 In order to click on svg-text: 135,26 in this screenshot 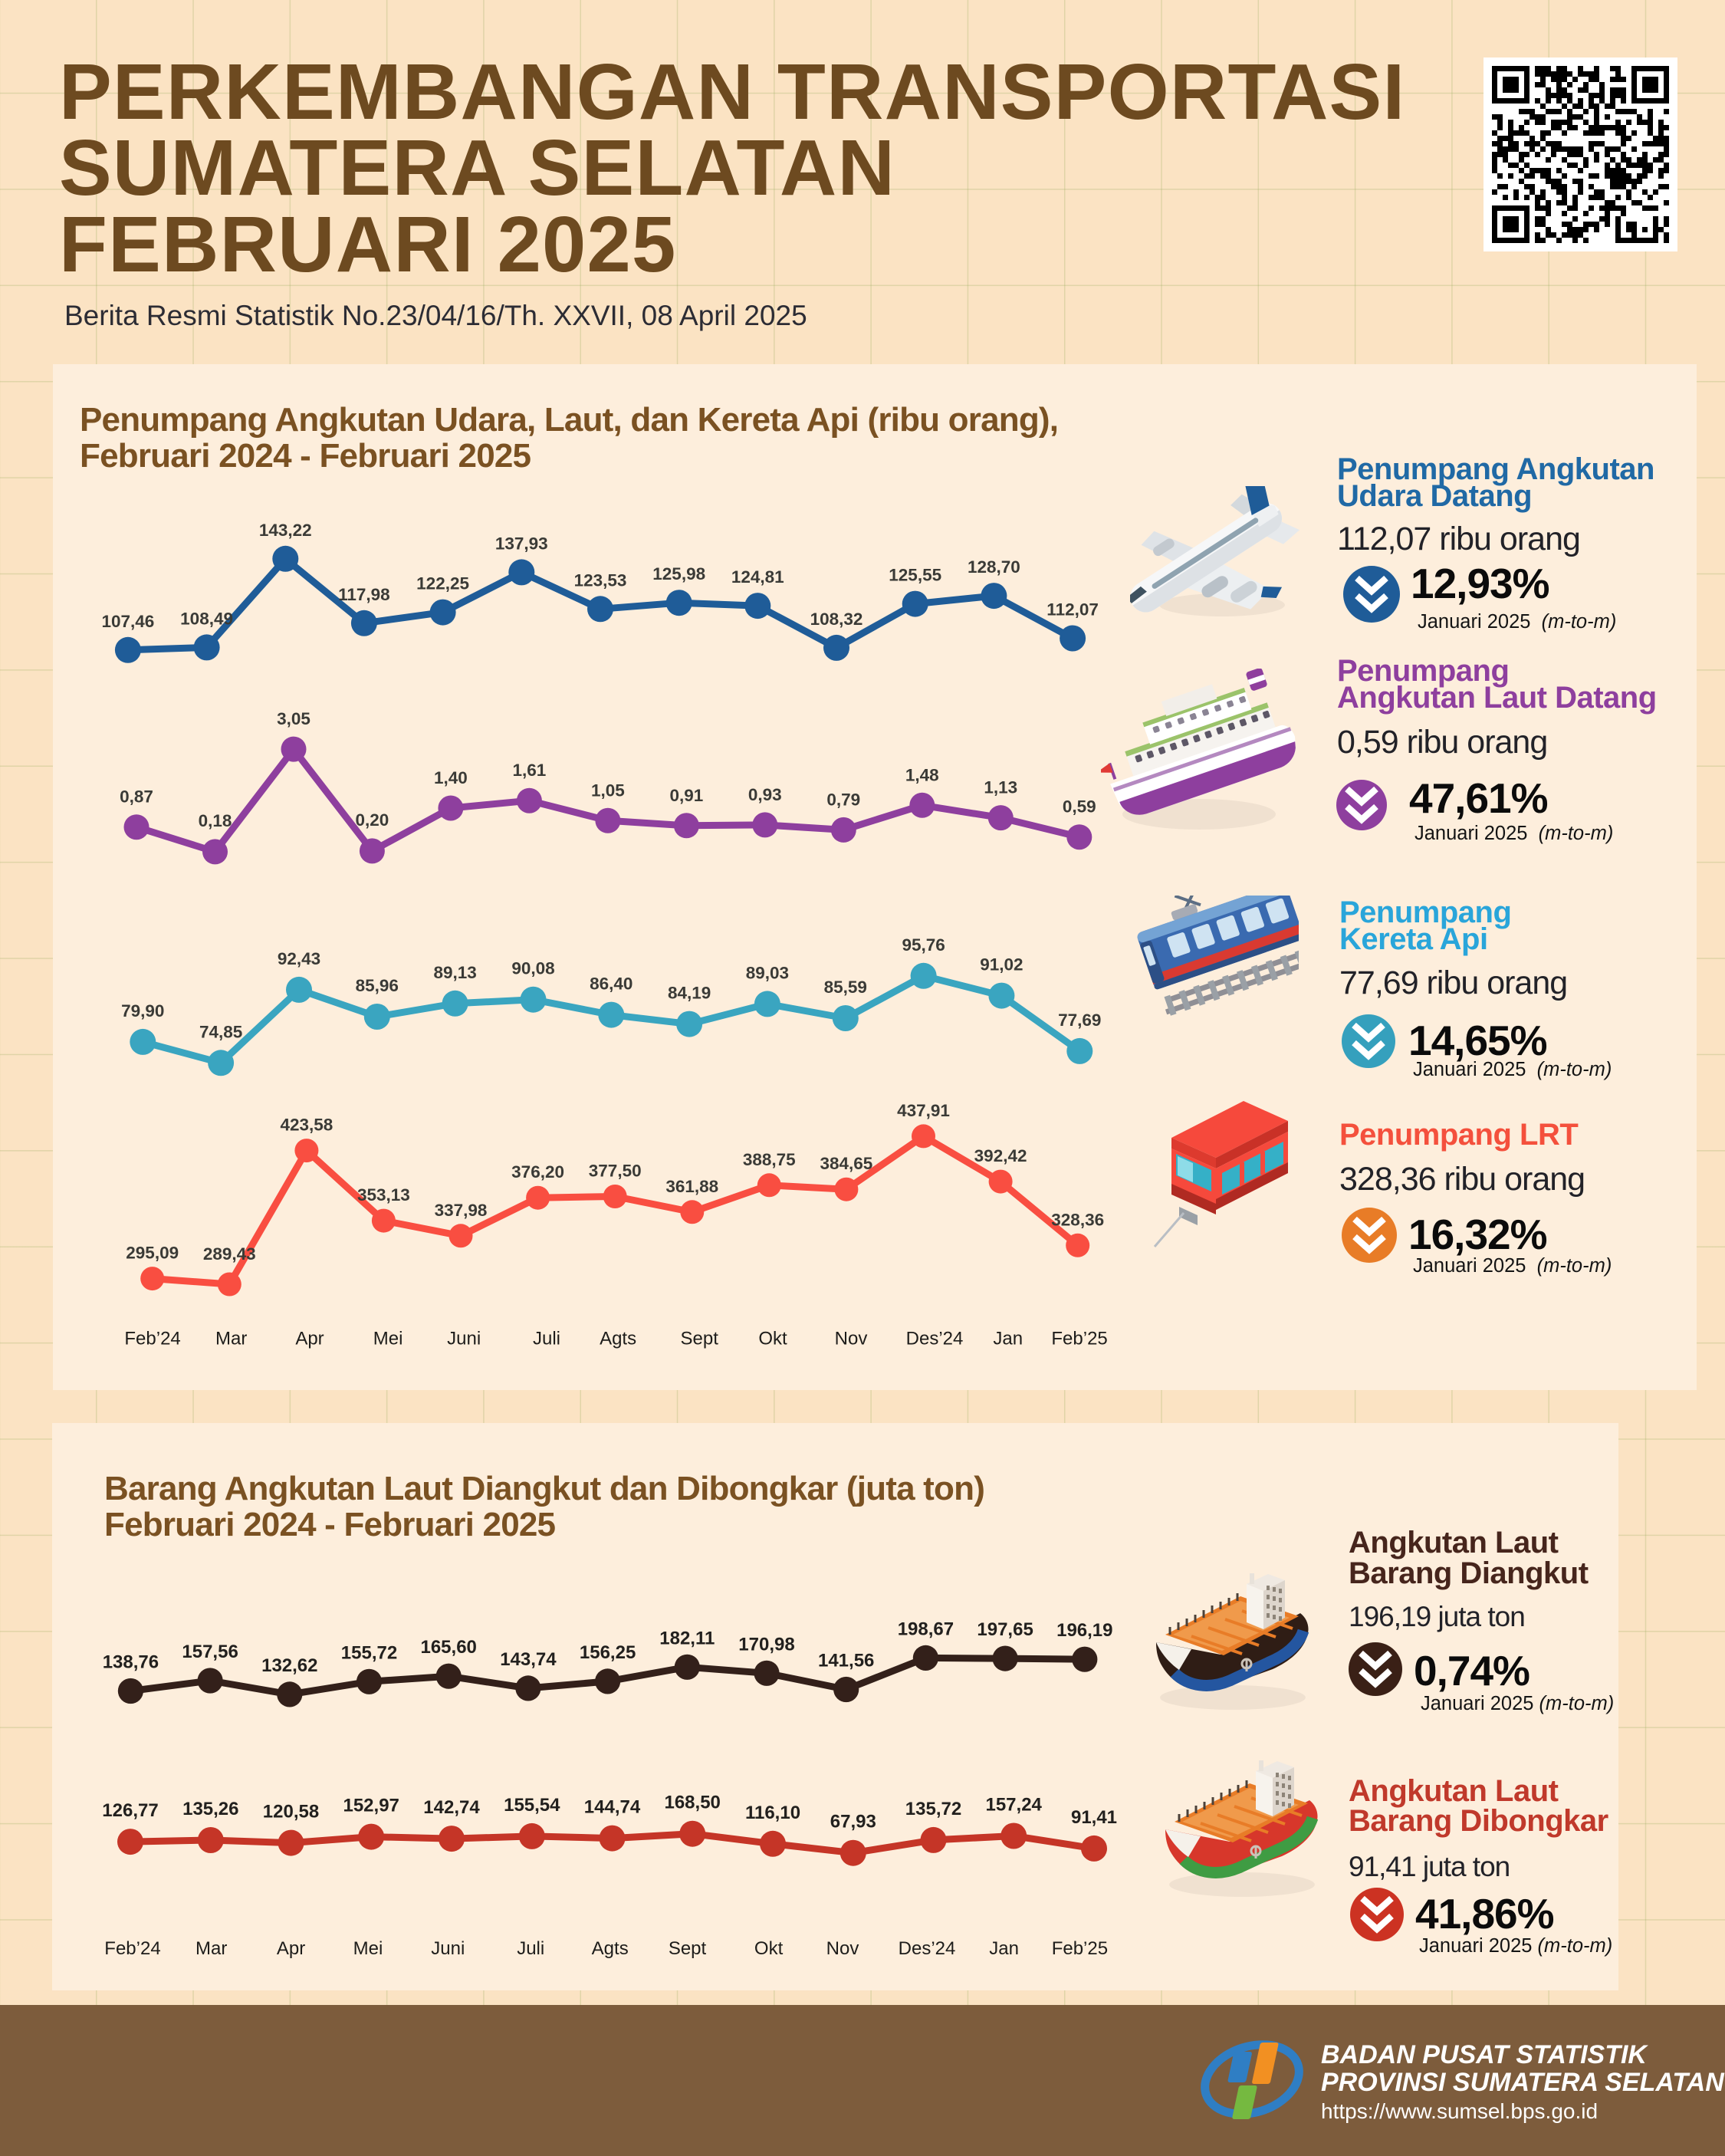, I will do `click(210, 1809)`.